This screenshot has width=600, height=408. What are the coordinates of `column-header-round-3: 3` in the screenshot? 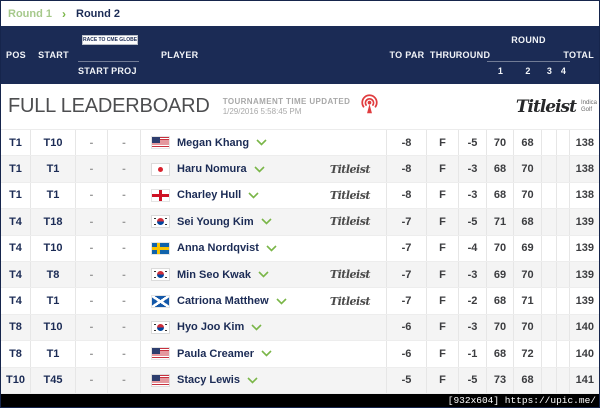 It's located at (549, 71).